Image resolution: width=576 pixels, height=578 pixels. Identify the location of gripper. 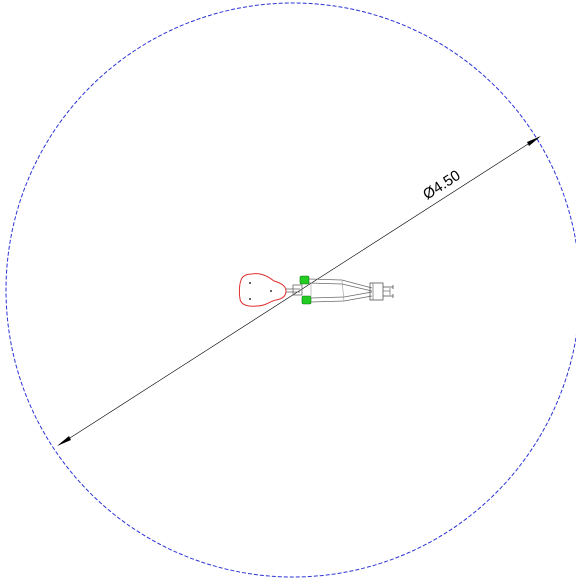
(381, 291).